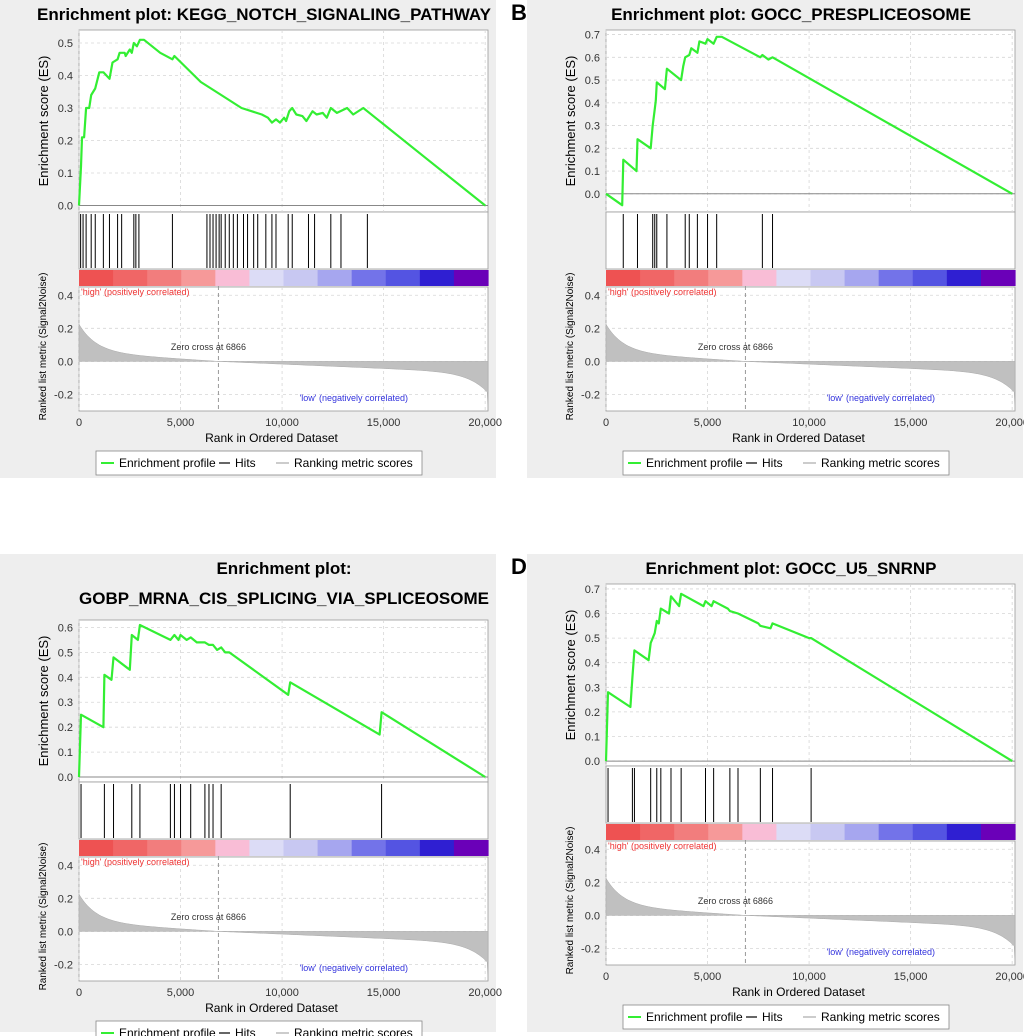  Describe the element at coordinates (881, 952) in the screenshot. I see `low-correlation-label: 'low' (negatively correlated)` at that location.